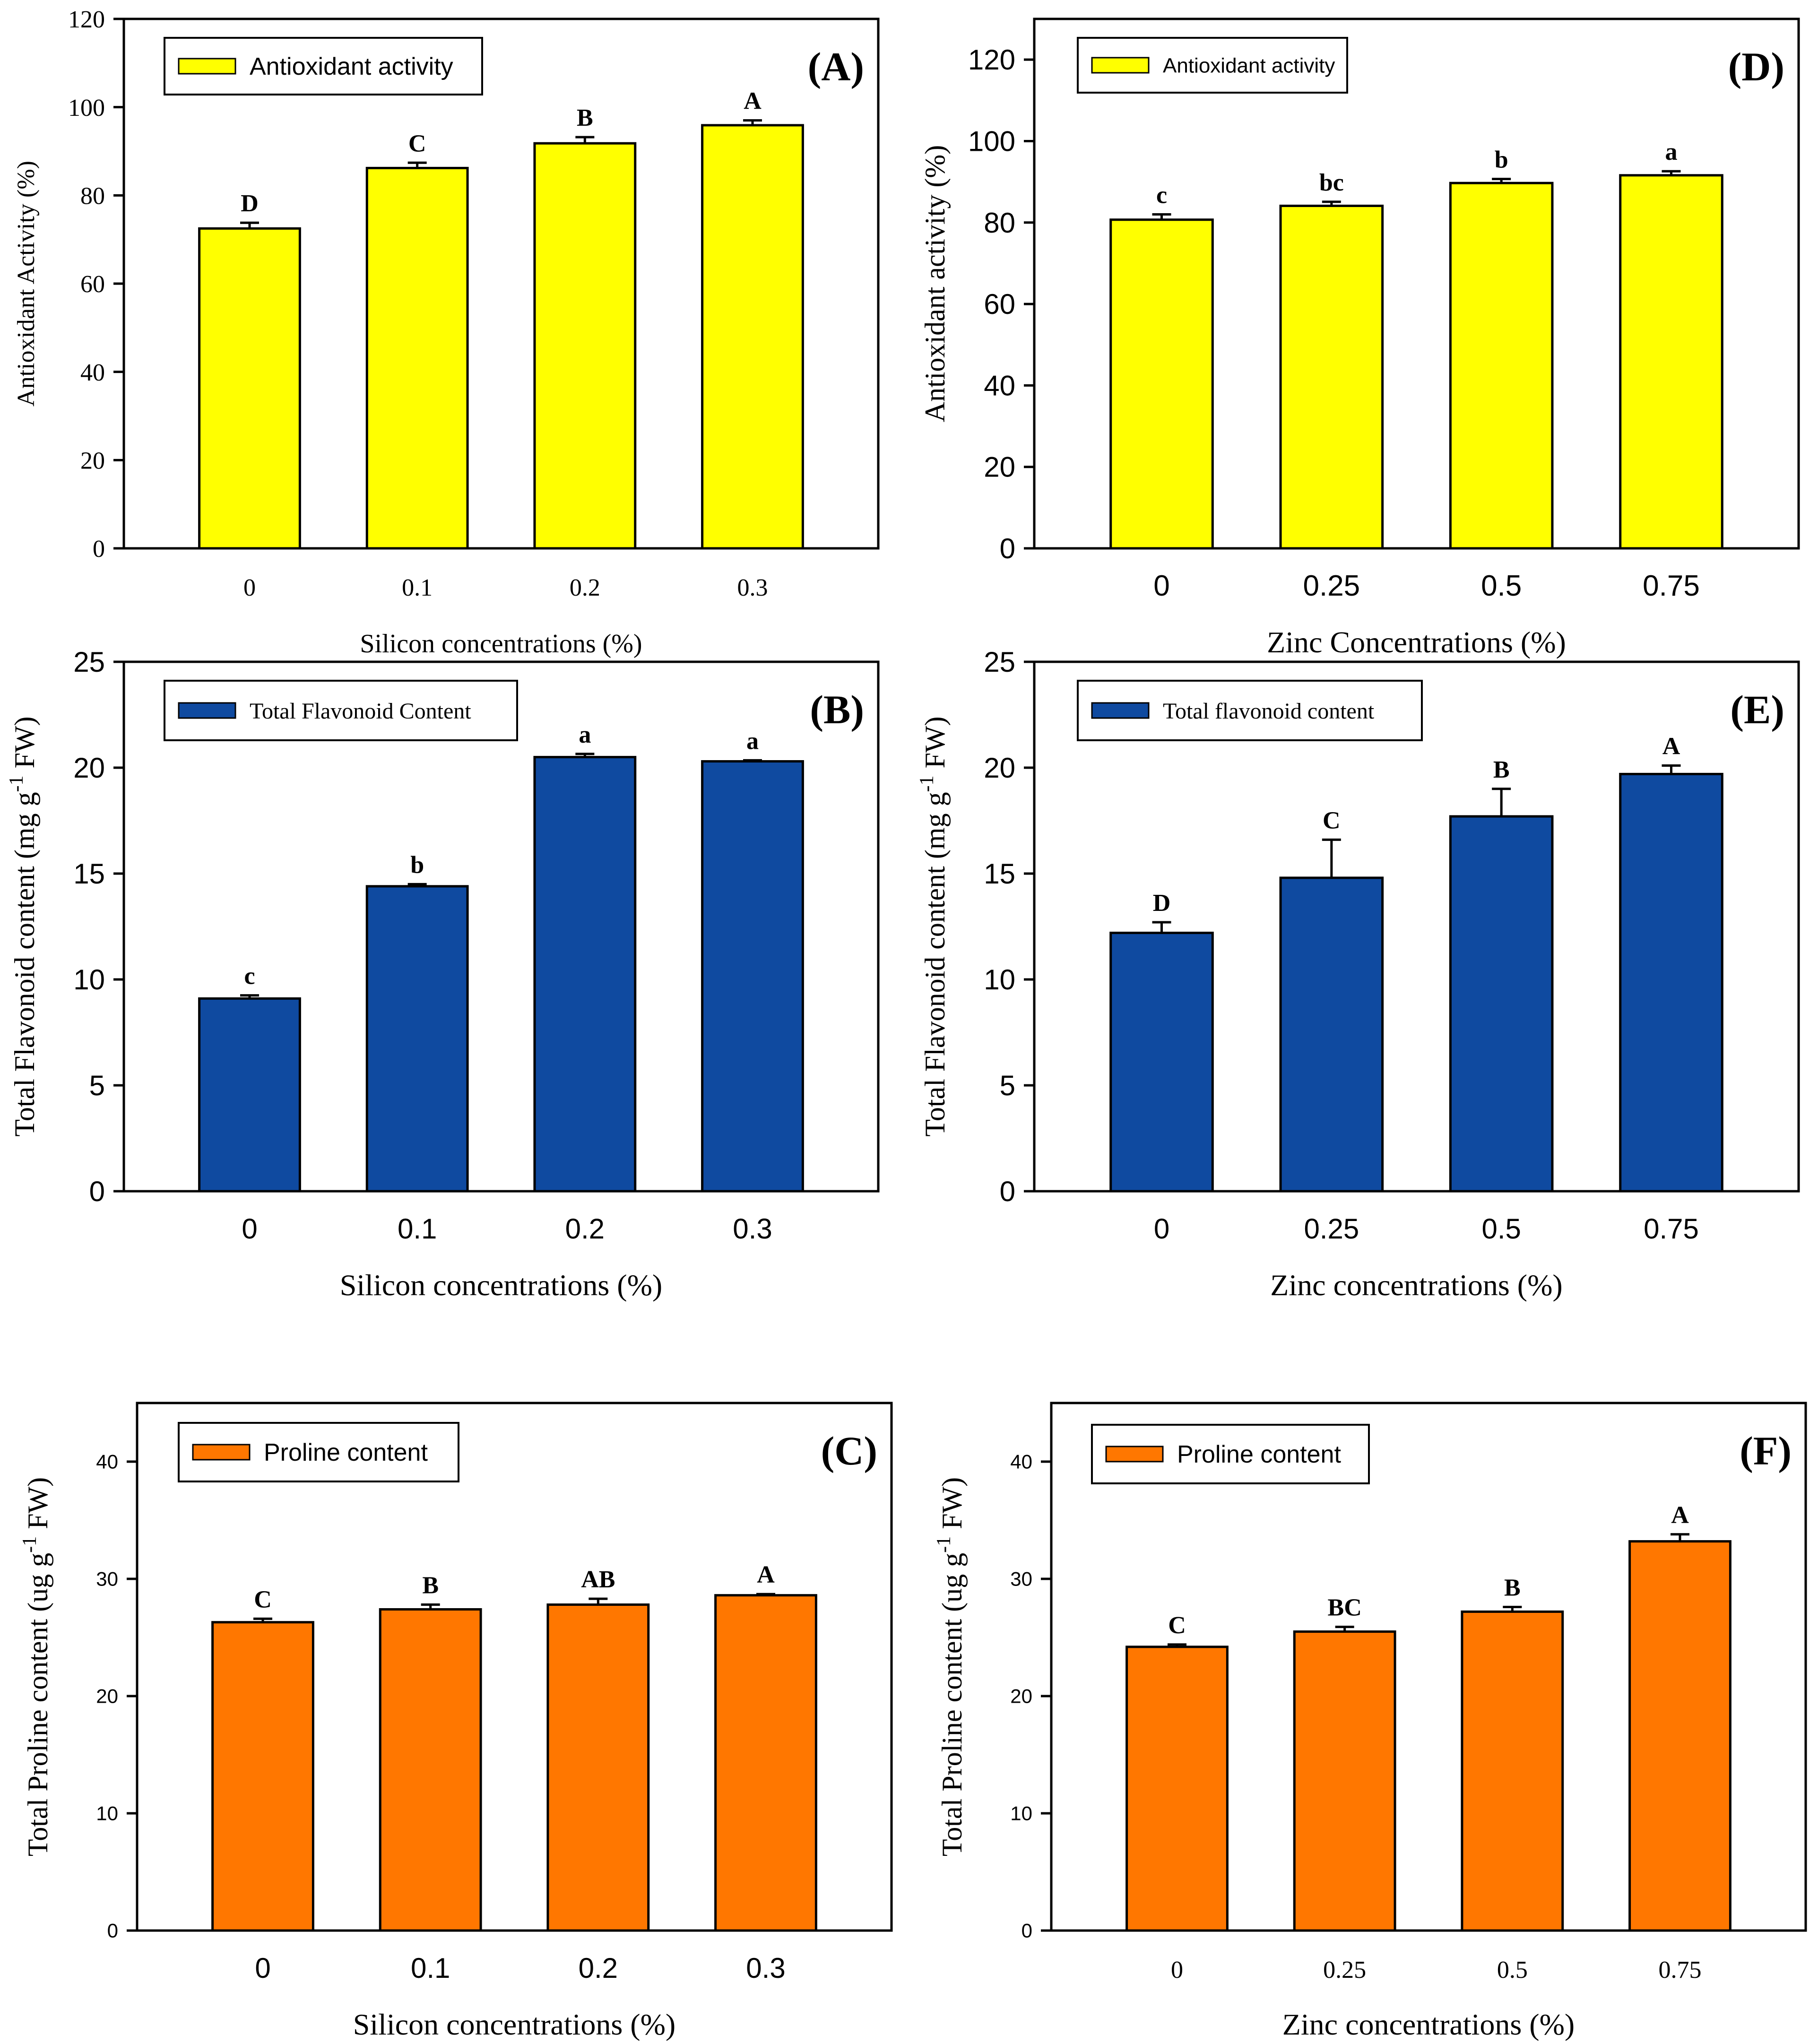 Image resolution: width=1818 pixels, height=2044 pixels. What do you see at coordinates (999, 662) in the screenshot?
I see `y-tick-label: 25` at bounding box center [999, 662].